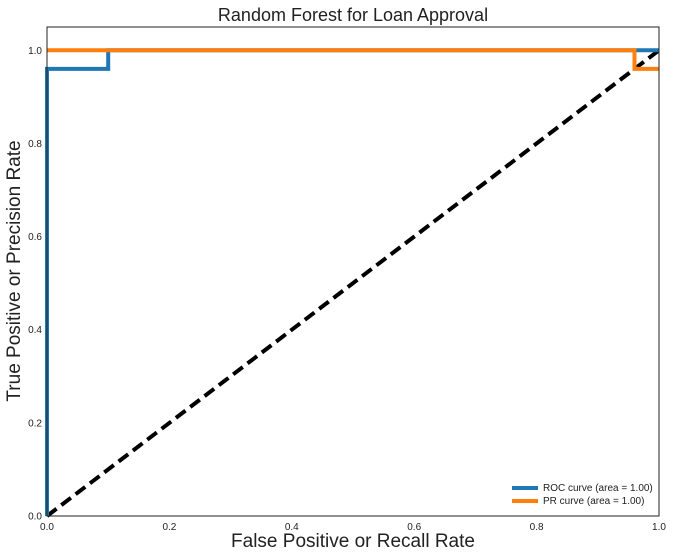 Image resolution: width=674 pixels, height=558 pixels. What do you see at coordinates (593, 501) in the screenshot?
I see `legend-label-pr: PR curve (area = 1.00)` at bounding box center [593, 501].